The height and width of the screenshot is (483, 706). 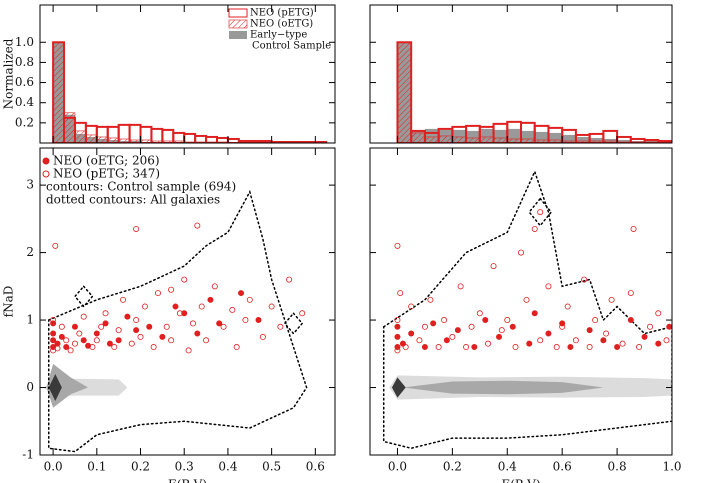 I want to click on y-tick-label: 2, so click(x=30, y=252).